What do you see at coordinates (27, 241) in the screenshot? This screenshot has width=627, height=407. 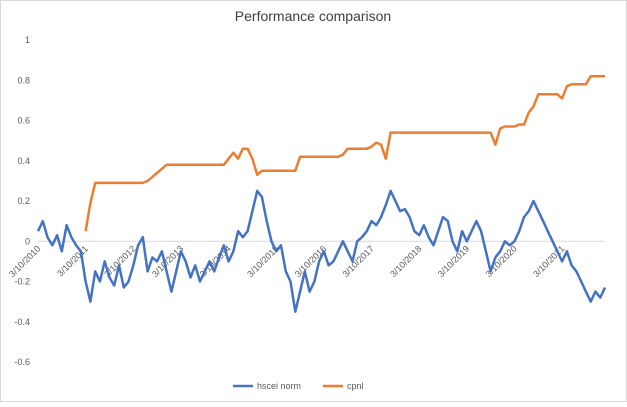 I see `y-tick-label: 0` at bounding box center [27, 241].